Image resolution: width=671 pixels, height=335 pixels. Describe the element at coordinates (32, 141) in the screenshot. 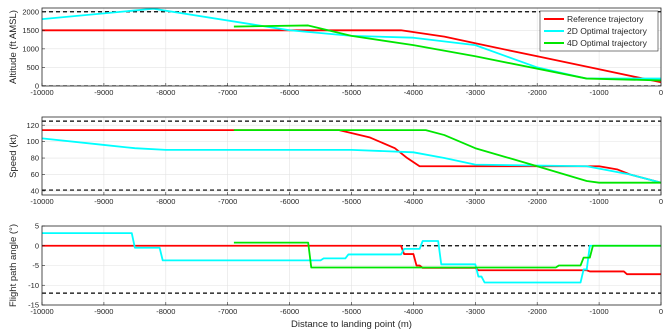

I see `y-tick-label: 100` at that location.